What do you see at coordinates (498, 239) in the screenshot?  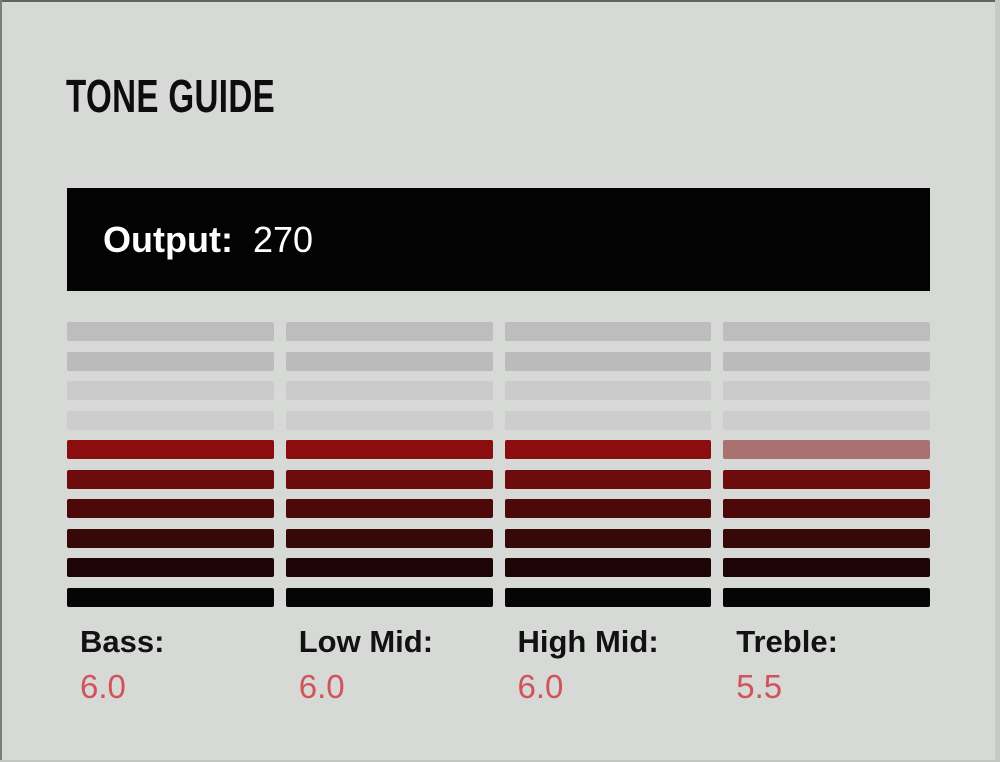 I see `output-readout-panel: Output: 270` at bounding box center [498, 239].